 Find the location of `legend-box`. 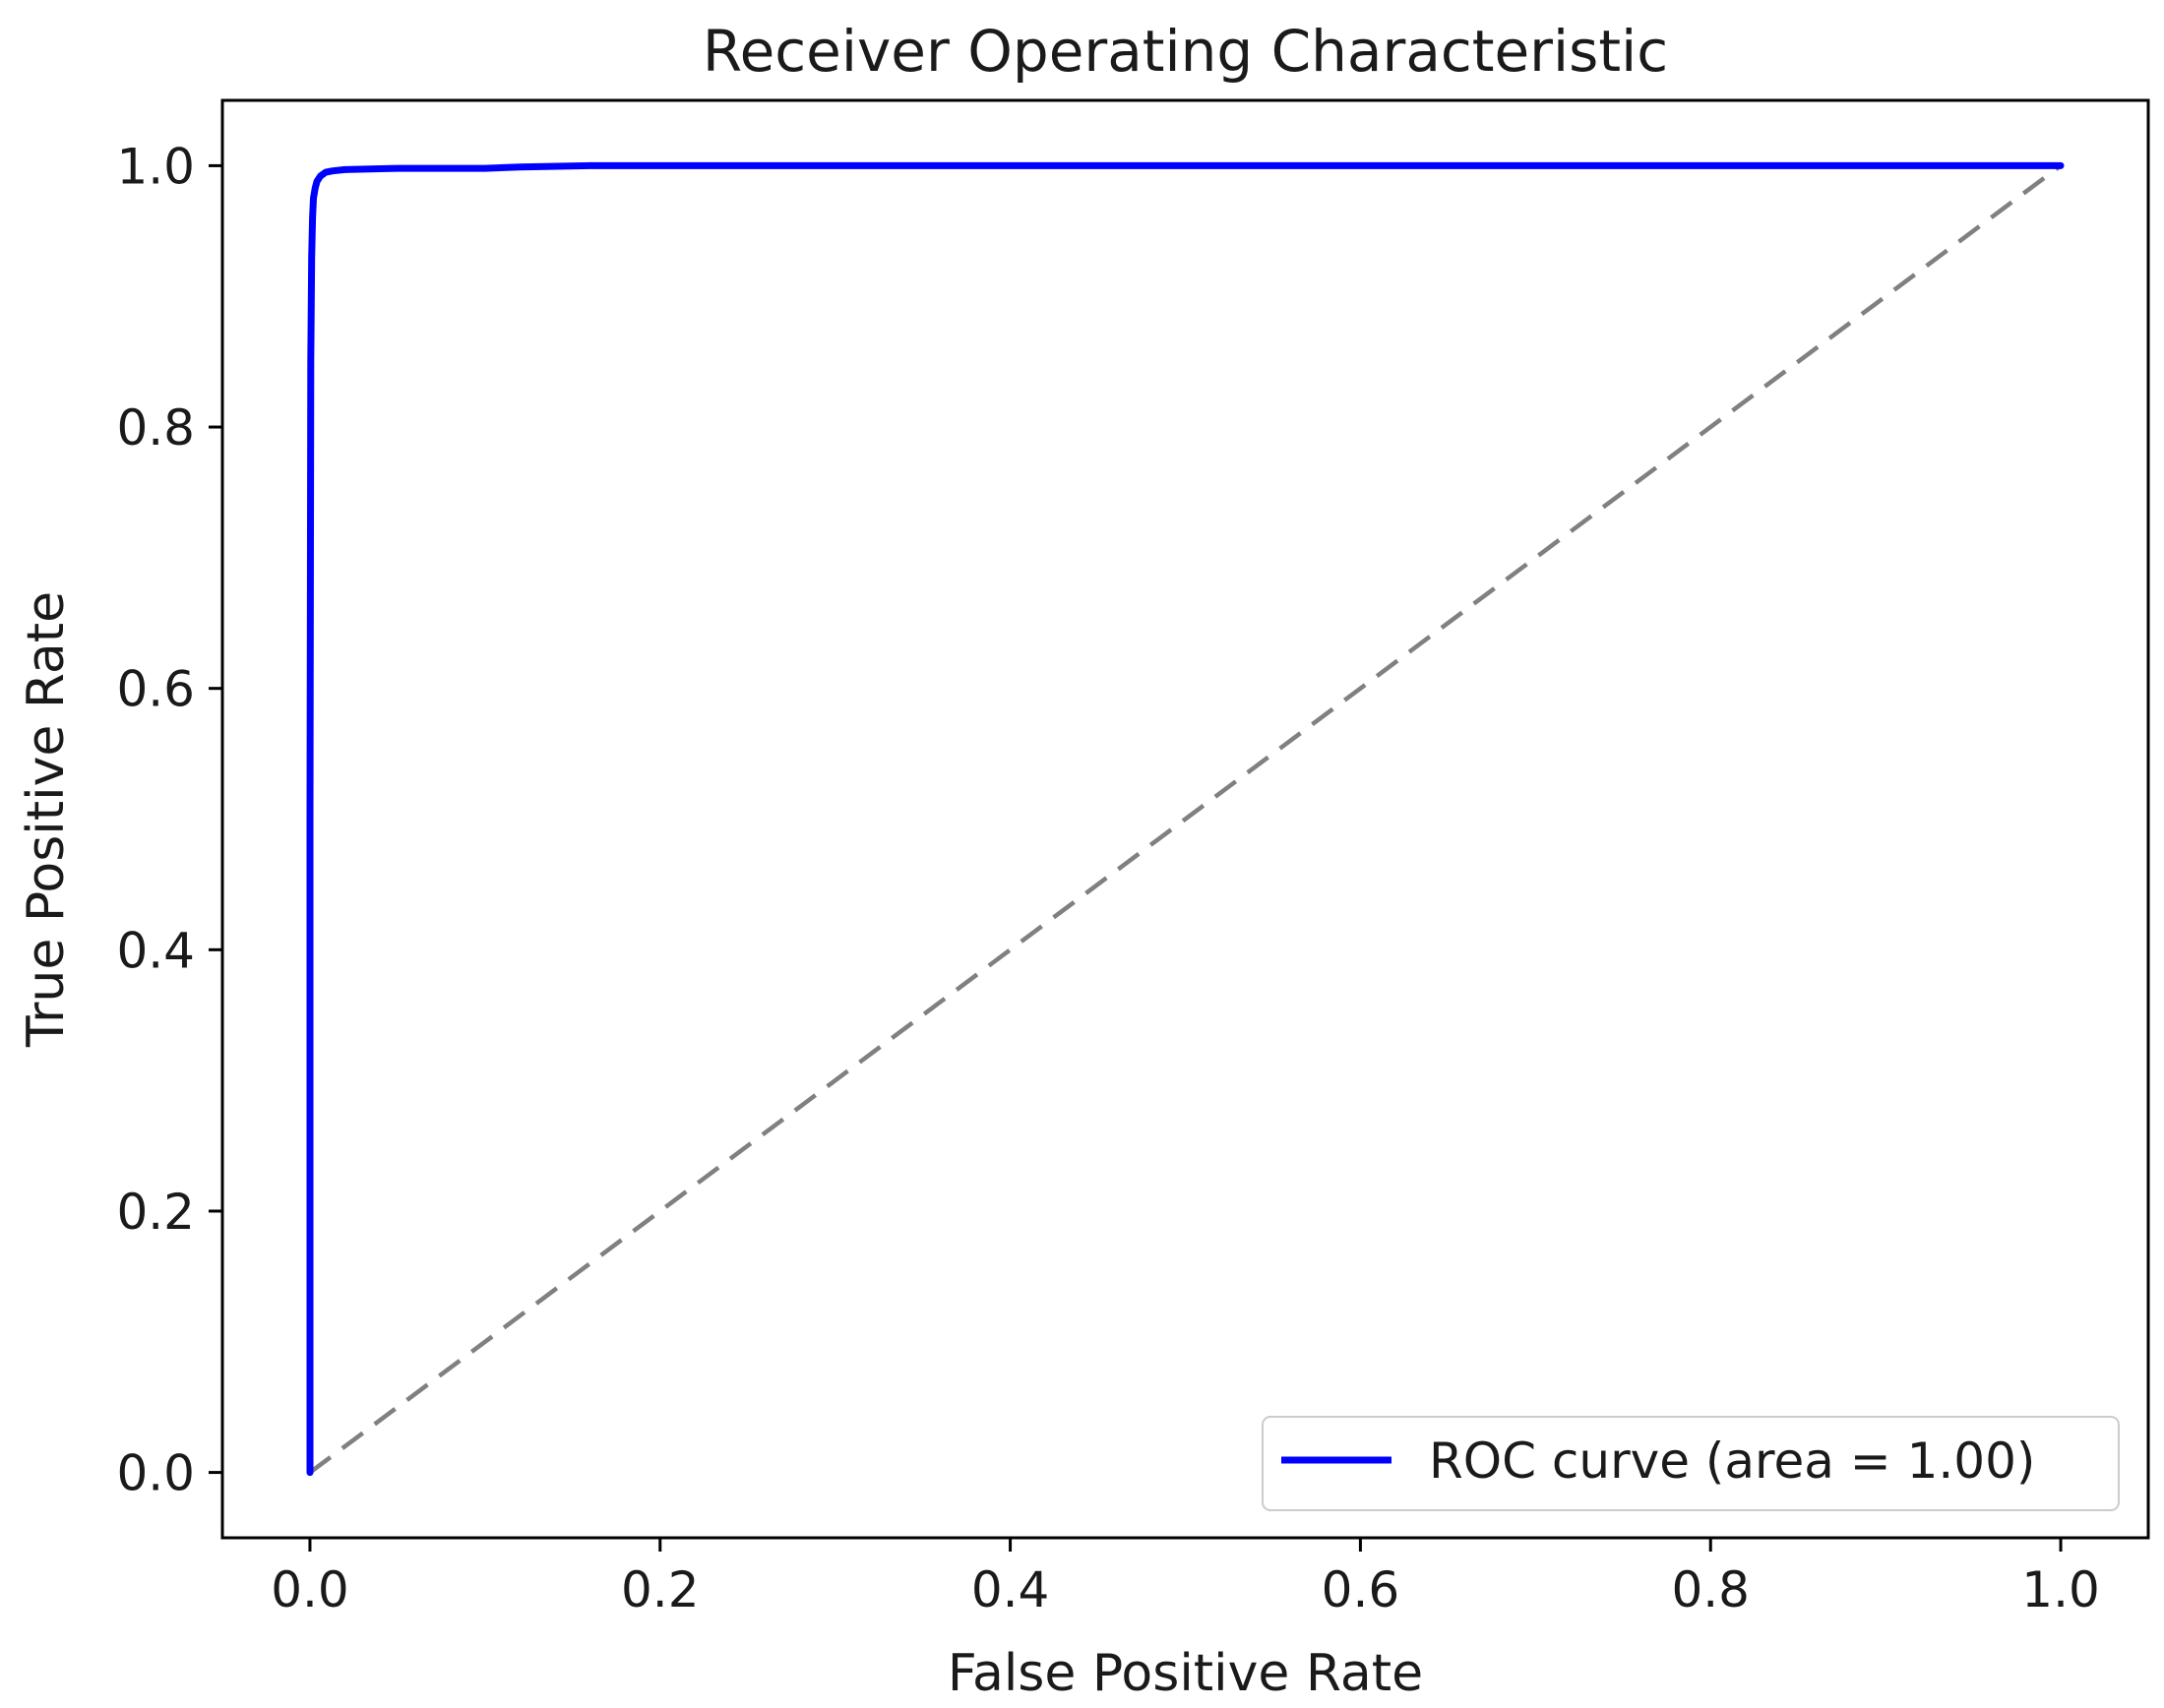

legend-box is located at coordinates (1691, 1464).